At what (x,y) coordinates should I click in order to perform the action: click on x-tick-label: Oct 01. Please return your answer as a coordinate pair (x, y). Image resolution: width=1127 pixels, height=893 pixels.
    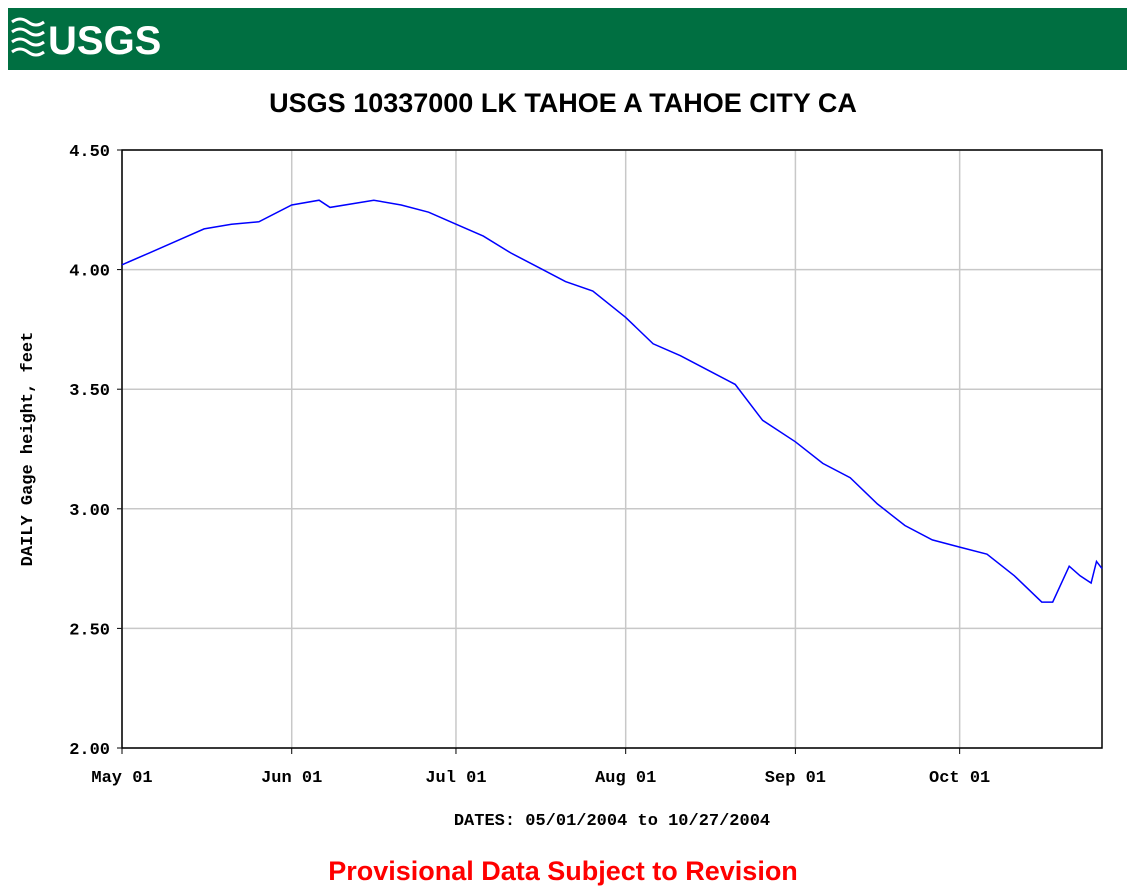
    Looking at the image, I should click on (959, 778).